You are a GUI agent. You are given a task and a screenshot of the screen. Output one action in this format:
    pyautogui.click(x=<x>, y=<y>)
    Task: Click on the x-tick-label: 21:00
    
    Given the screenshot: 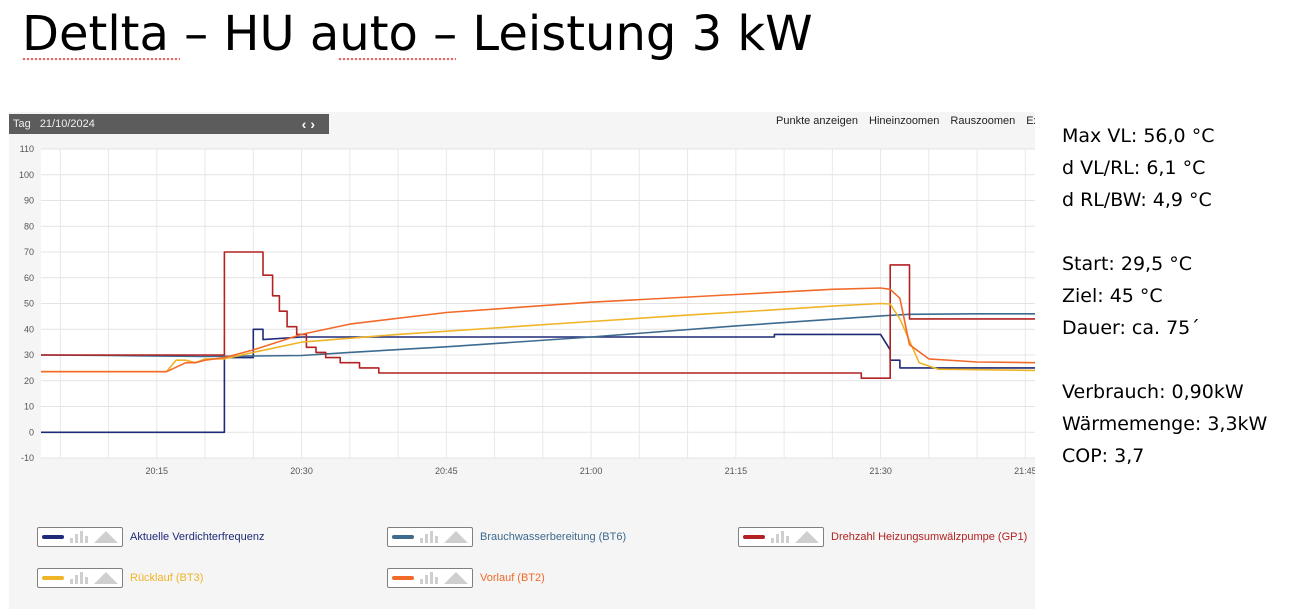 What is the action you would take?
    pyautogui.click(x=591, y=471)
    